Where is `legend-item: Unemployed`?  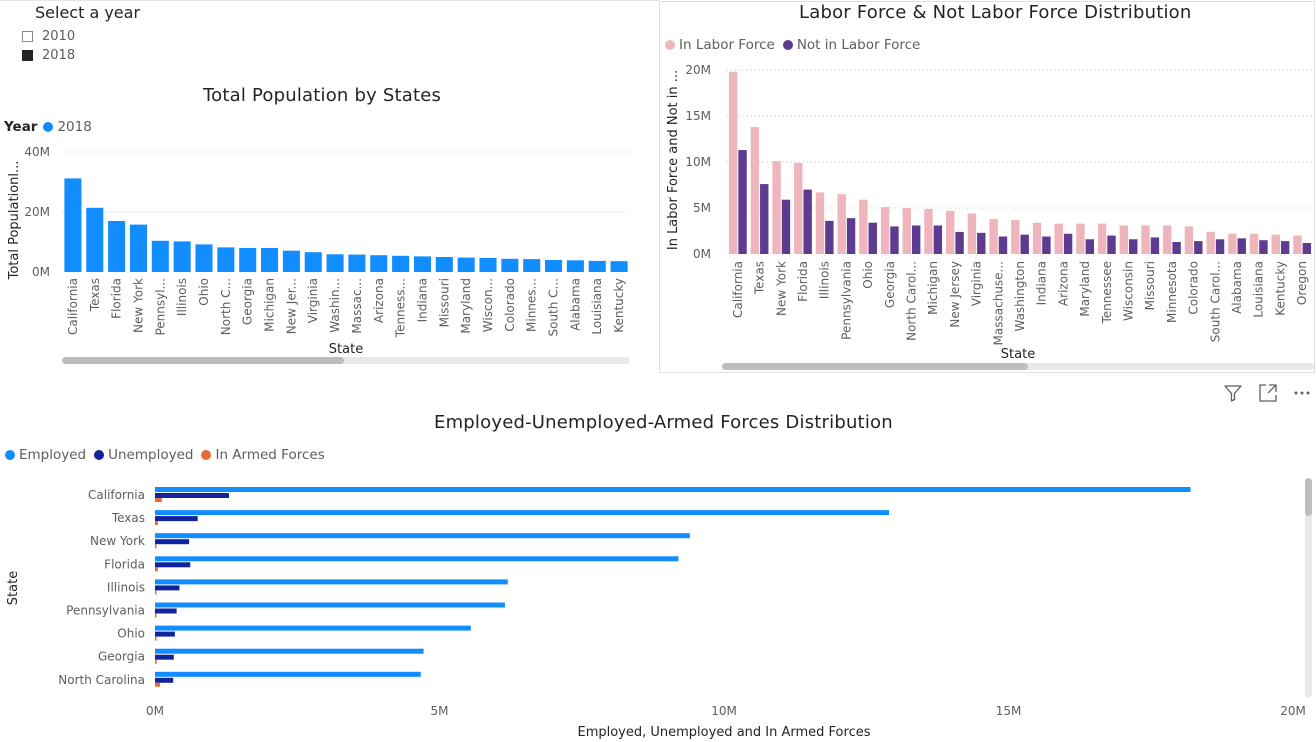 legend-item: Unemployed is located at coordinates (143, 455).